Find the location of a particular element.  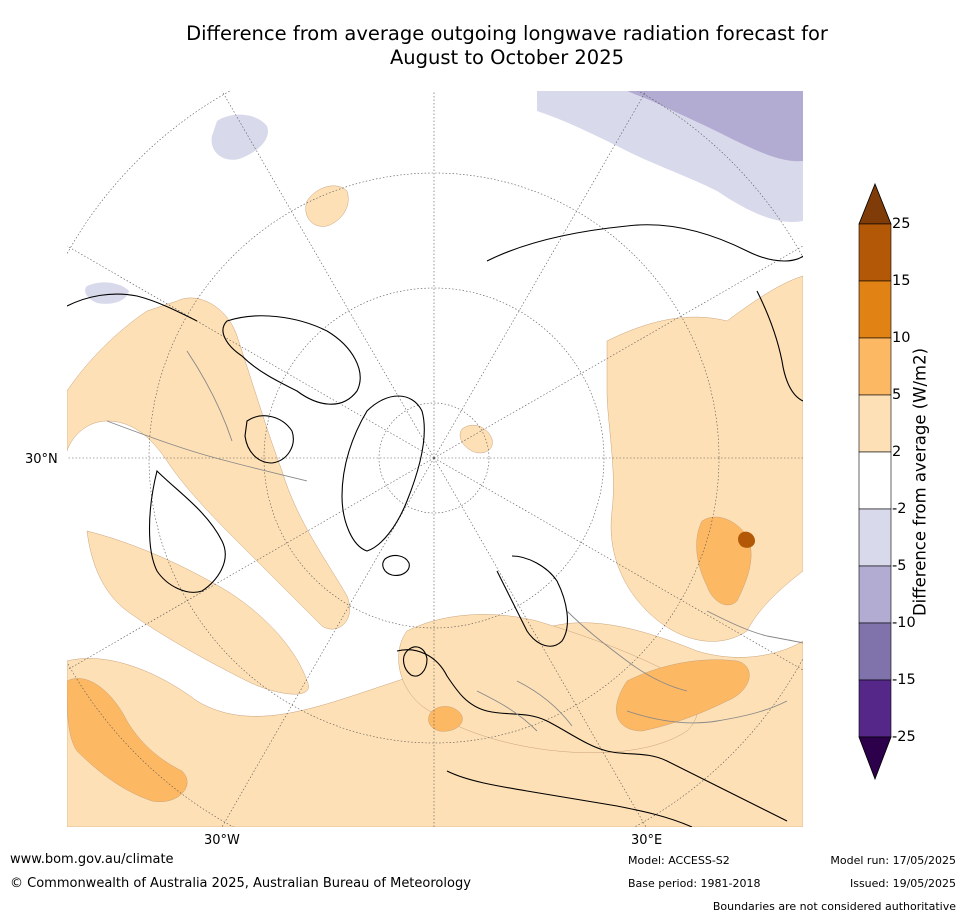

map-title-line2: August to October 2025 is located at coordinates (507, 57).